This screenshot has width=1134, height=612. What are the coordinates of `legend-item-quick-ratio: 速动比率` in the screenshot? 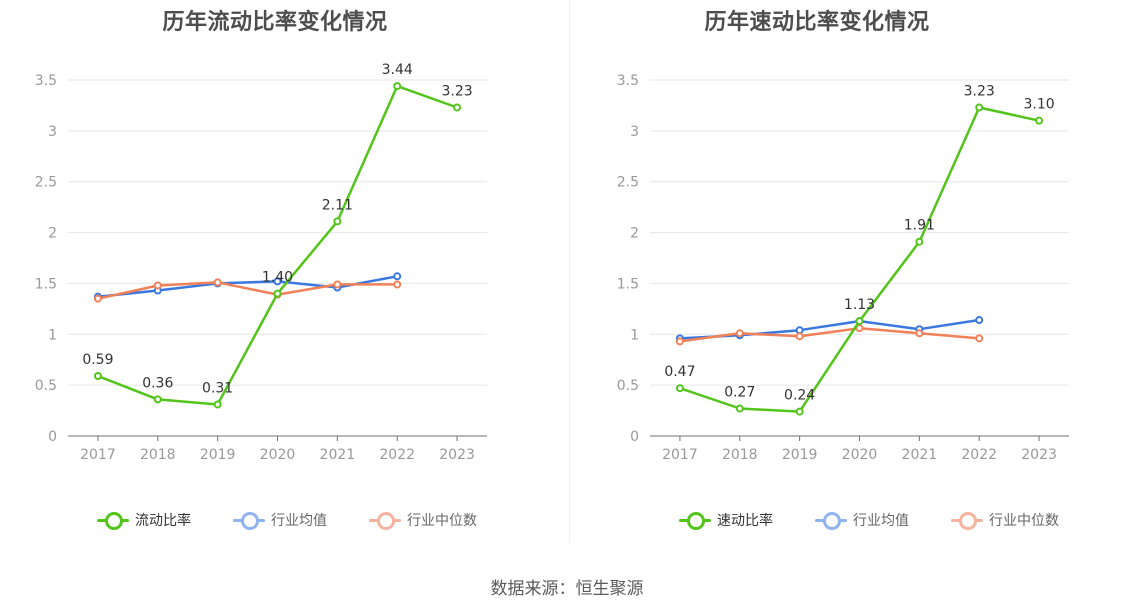 It's located at (726, 520).